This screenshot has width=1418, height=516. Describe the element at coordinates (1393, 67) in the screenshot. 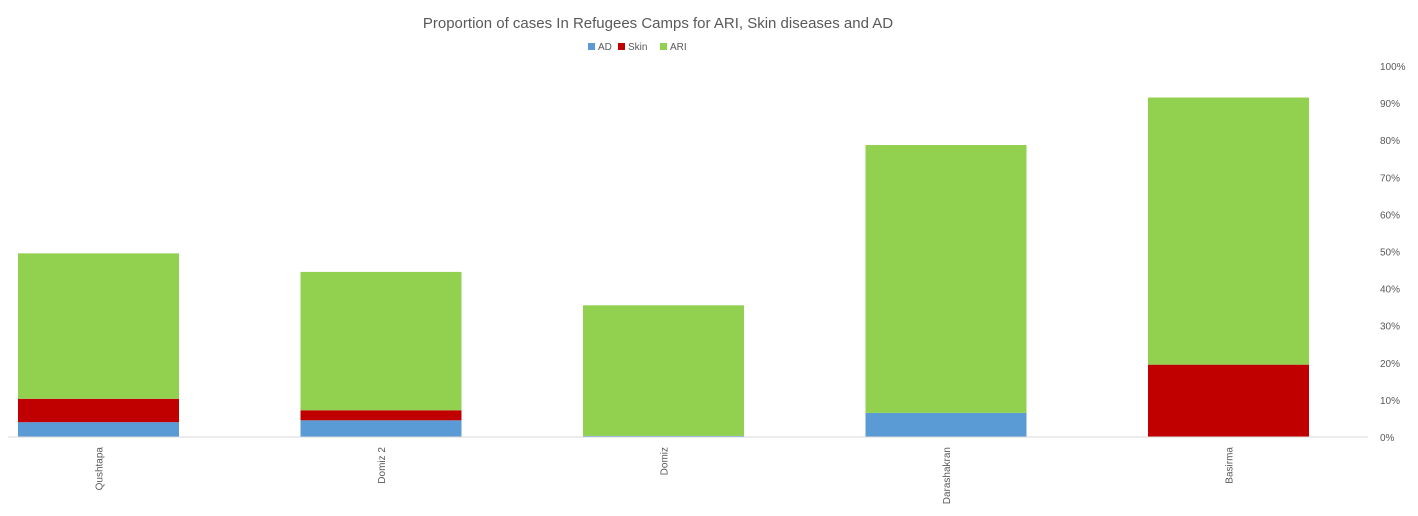

I see `y-tick-label: 100%` at that location.